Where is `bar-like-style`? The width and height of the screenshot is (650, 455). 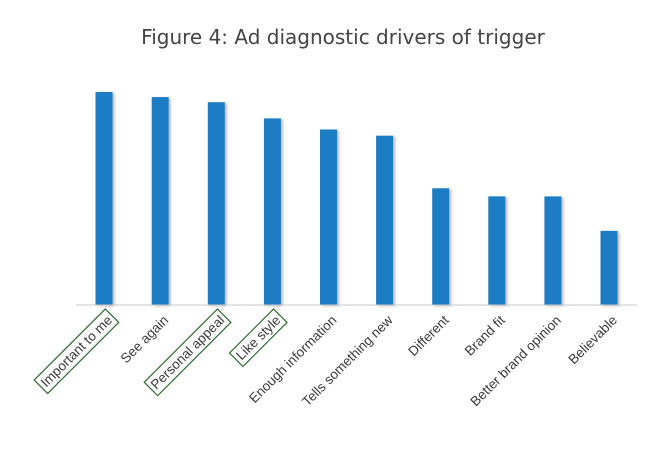 bar-like-style is located at coordinates (272, 212).